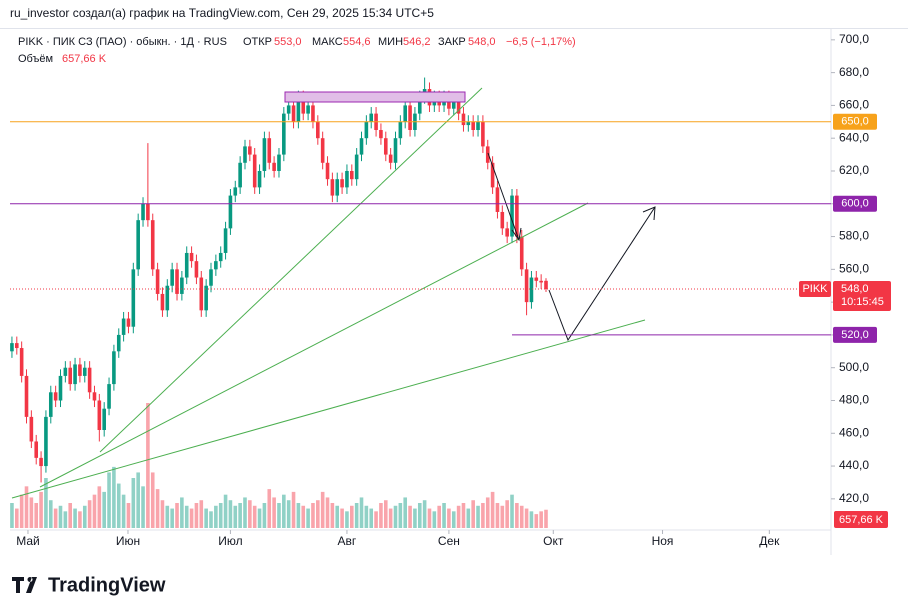  I want to click on x-tick-label: Май, so click(28, 541).